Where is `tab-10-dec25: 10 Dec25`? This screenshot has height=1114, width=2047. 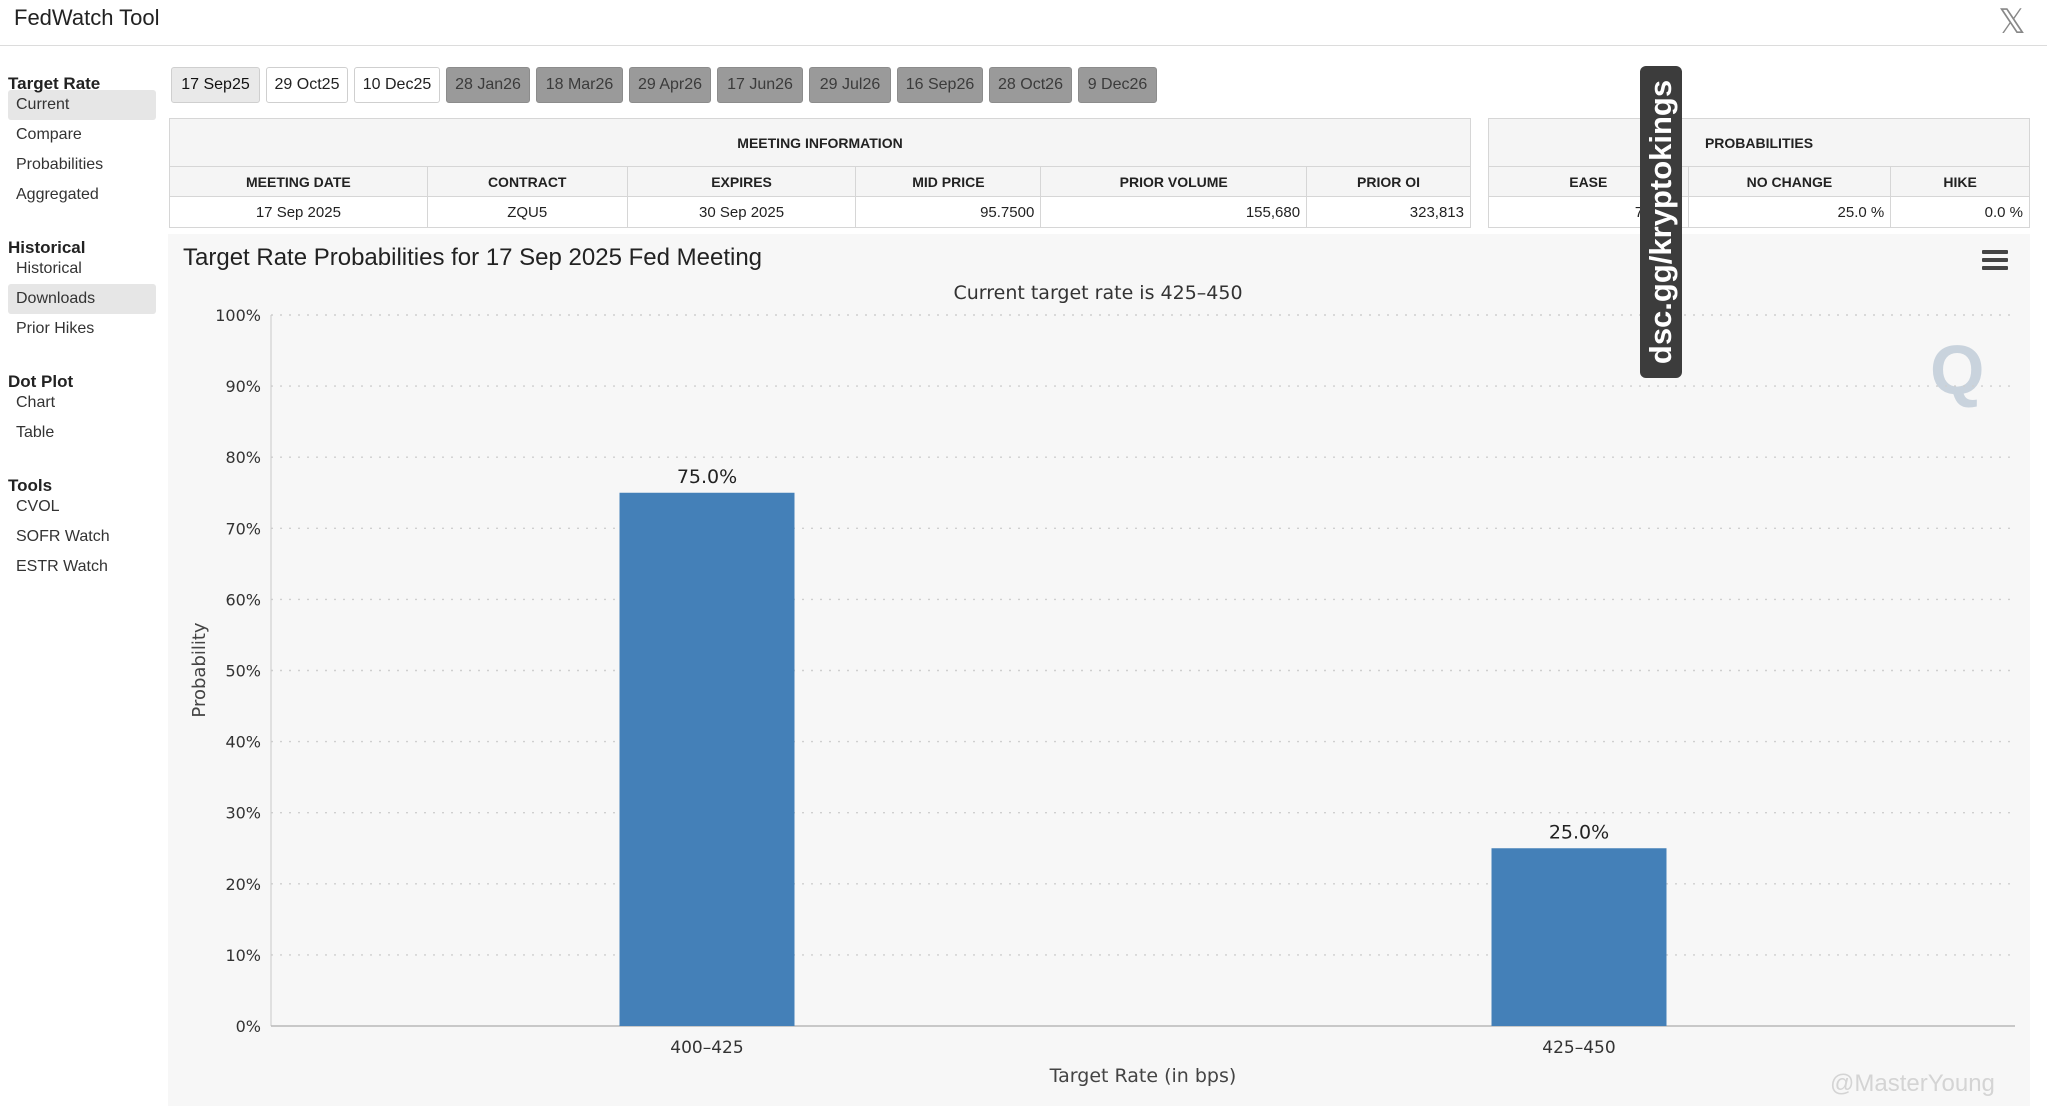 tab-10-dec25: 10 Dec25 is located at coordinates (397, 85).